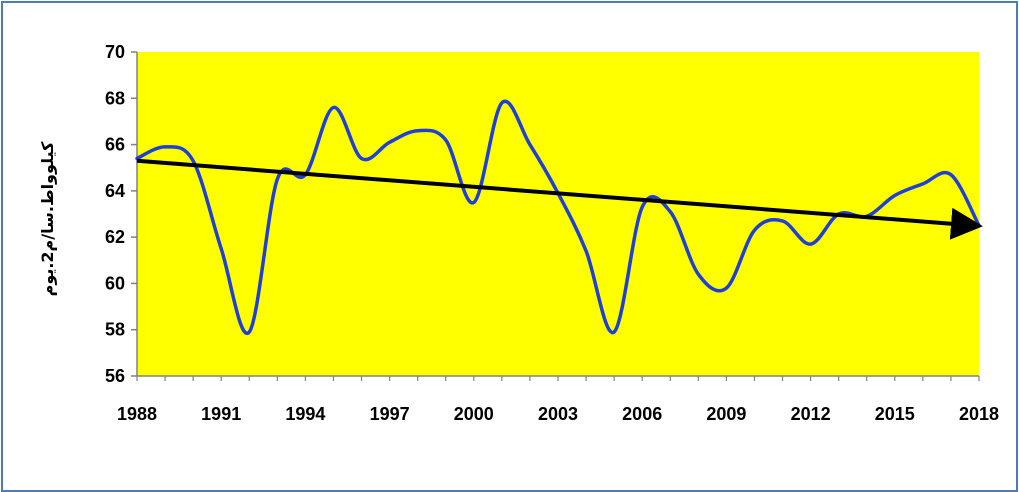  I want to click on y-tick-label: 58, so click(115, 330).